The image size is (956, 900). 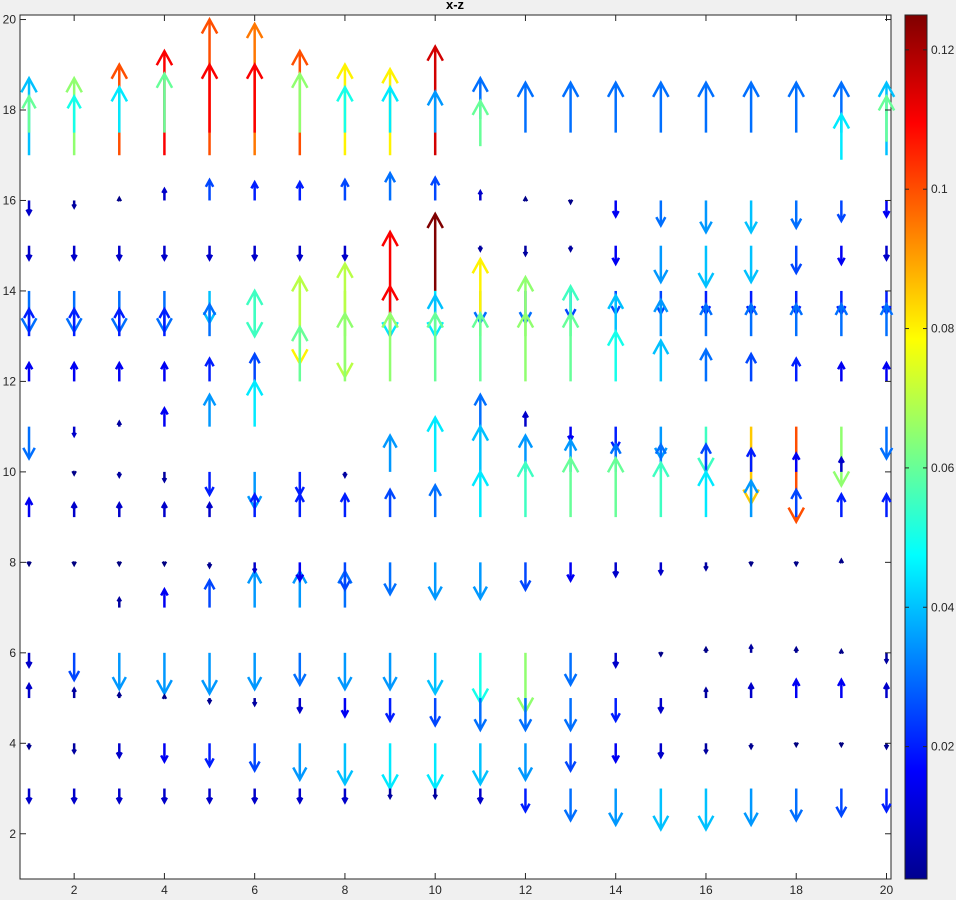 What do you see at coordinates (10, 200) in the screenshot?
I see `y-tick-label: 16` at bounding box center [10, 200].